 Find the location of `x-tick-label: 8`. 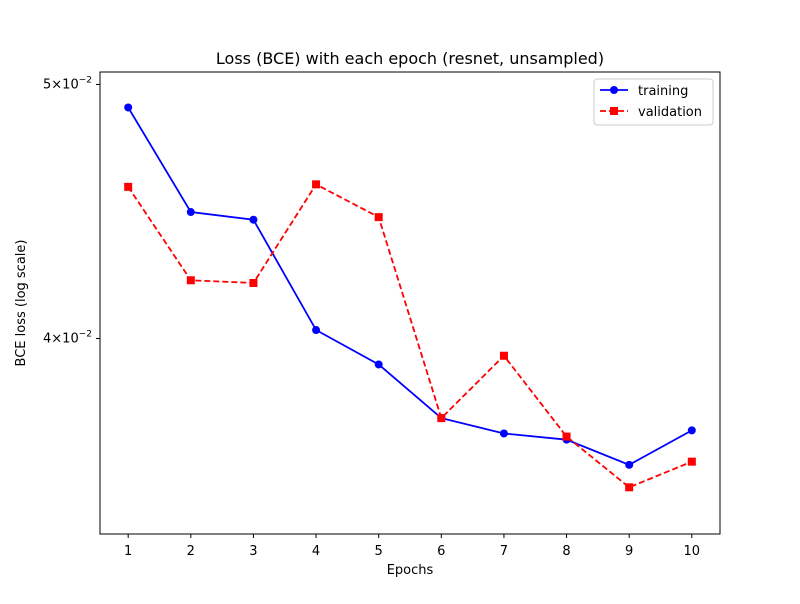

x-tick-label: 8 is located at coordinates (566, 551).